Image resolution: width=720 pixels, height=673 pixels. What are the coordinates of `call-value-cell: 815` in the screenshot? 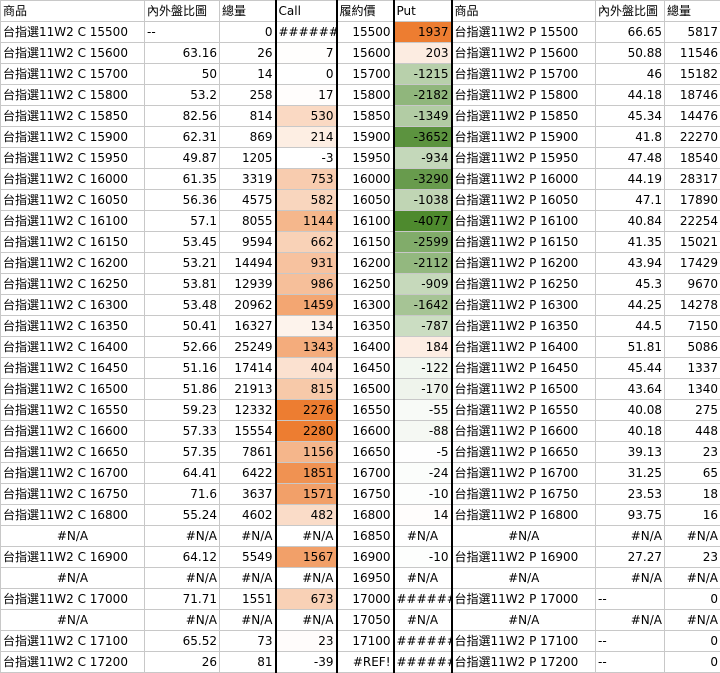 It's located at (306, 389).